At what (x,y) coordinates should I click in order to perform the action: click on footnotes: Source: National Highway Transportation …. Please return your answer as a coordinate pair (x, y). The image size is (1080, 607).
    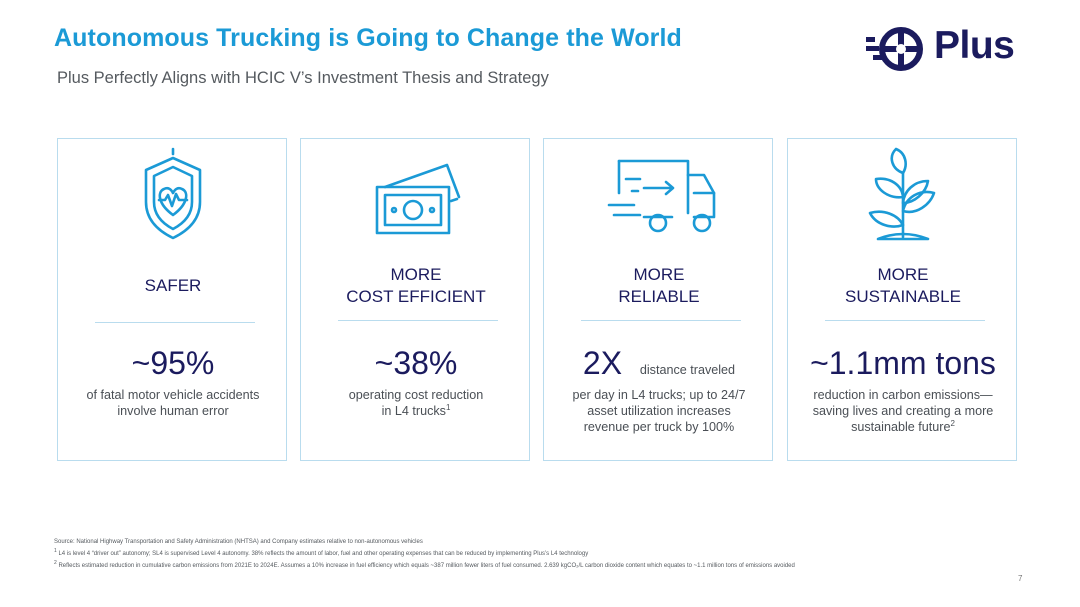
    Looking at the image, I should click on (534, 554).